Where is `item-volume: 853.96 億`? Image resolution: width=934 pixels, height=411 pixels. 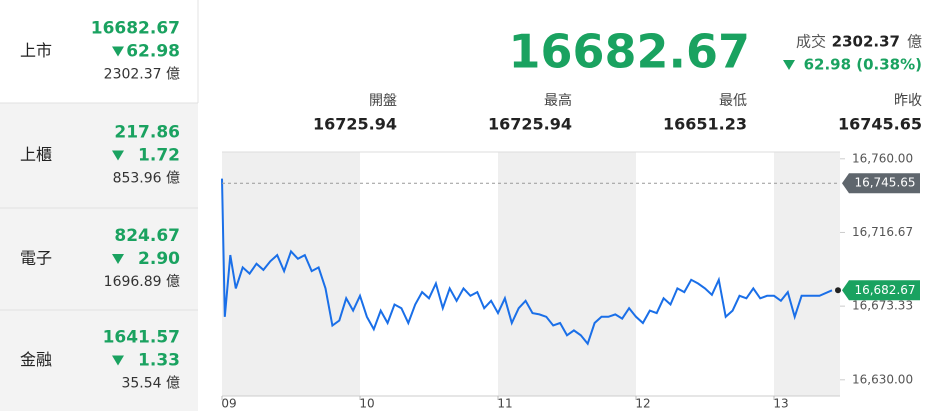
item-volume: 853.96 億 is located at coordinates (146, 179).